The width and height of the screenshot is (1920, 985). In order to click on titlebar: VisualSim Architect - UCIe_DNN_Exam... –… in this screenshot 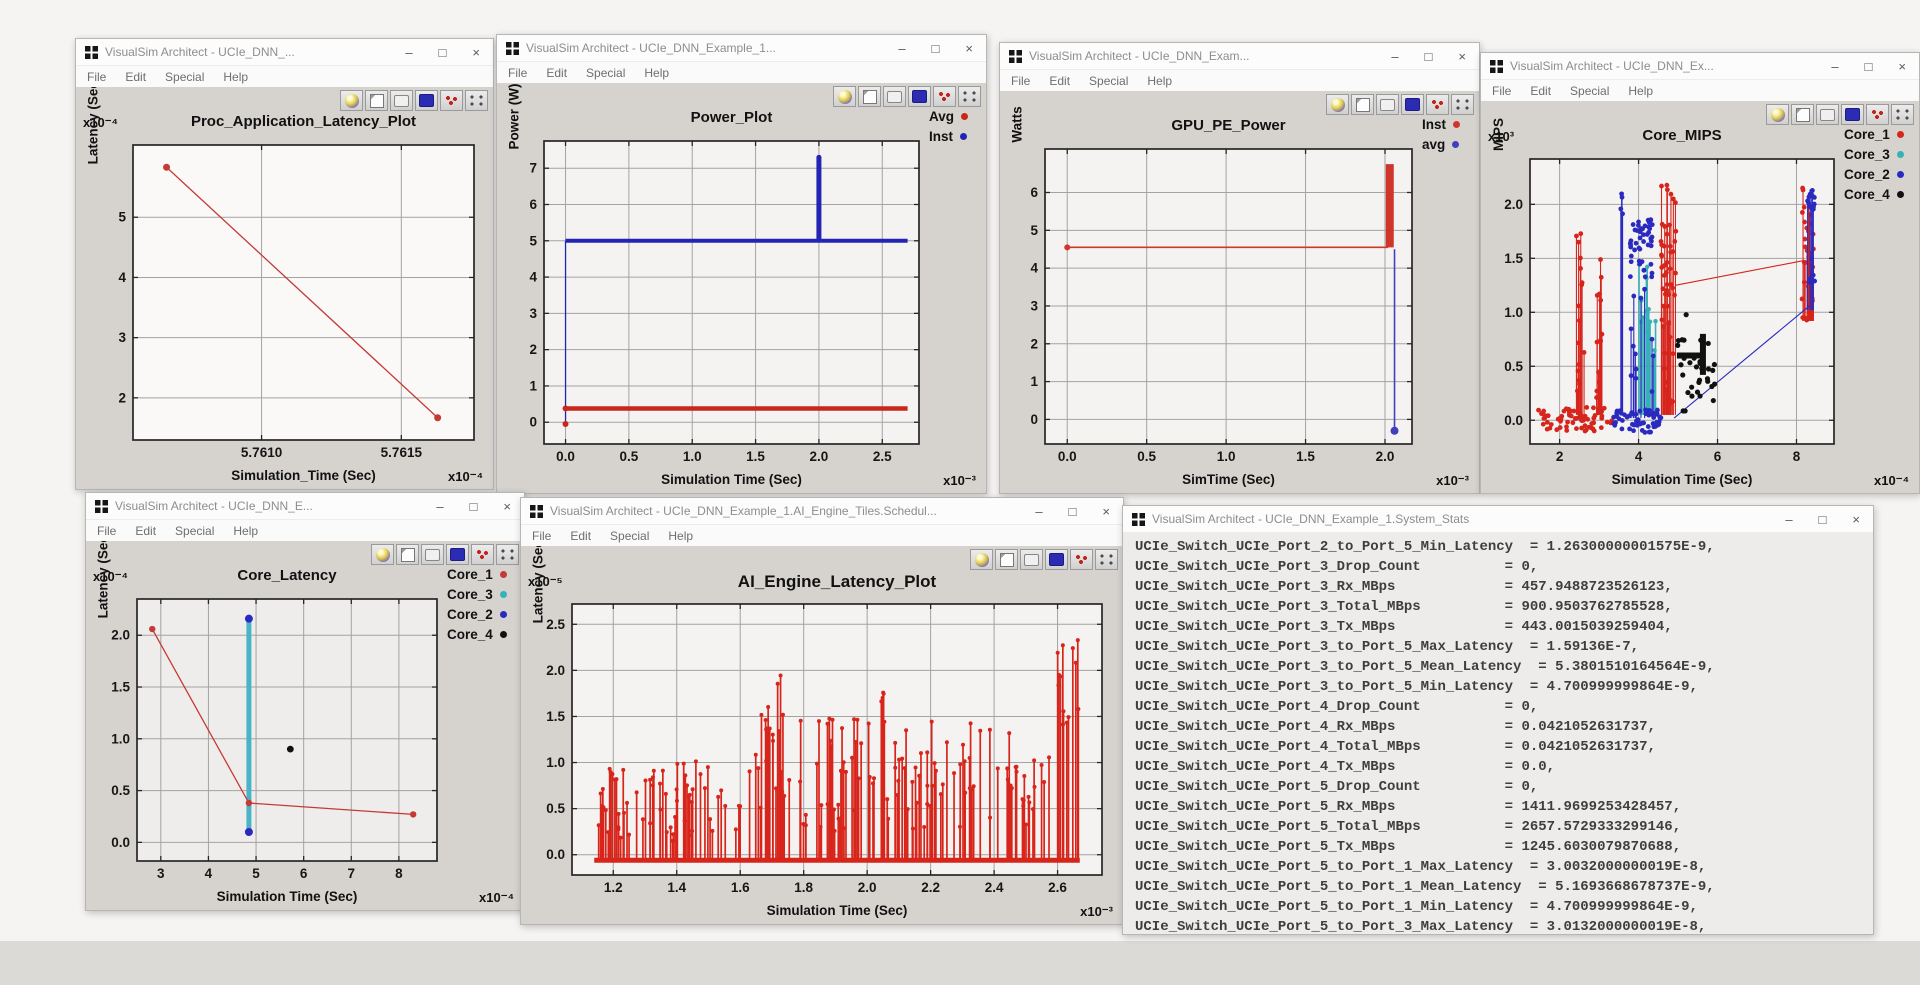, I will do `click(1239, 56)`.